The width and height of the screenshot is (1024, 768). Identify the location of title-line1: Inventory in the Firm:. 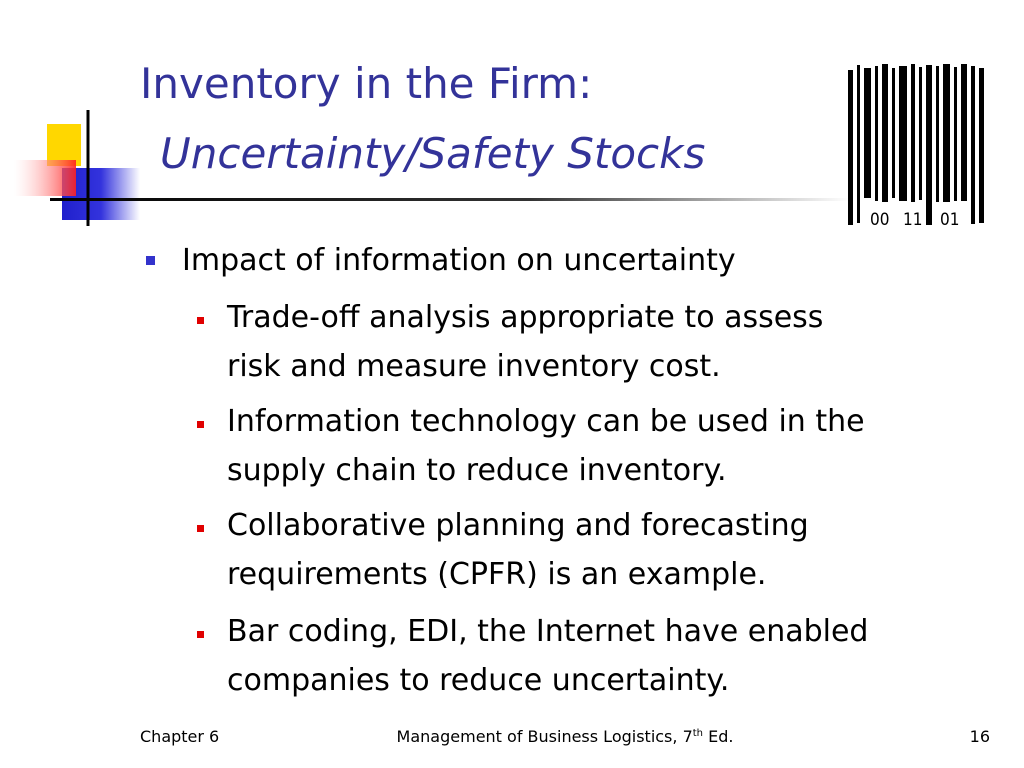
(366, 83).